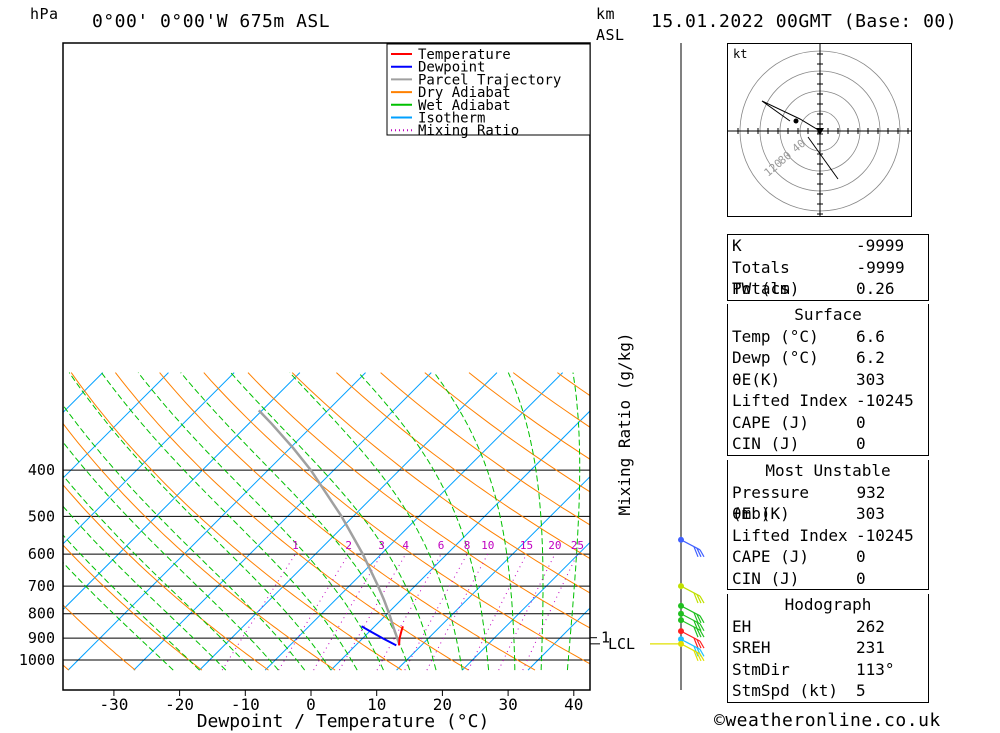  What do you see at coordinates (329, 527) in the screenshot?
I see `parcel-trajectory-line` at bounding box center [329, 527].